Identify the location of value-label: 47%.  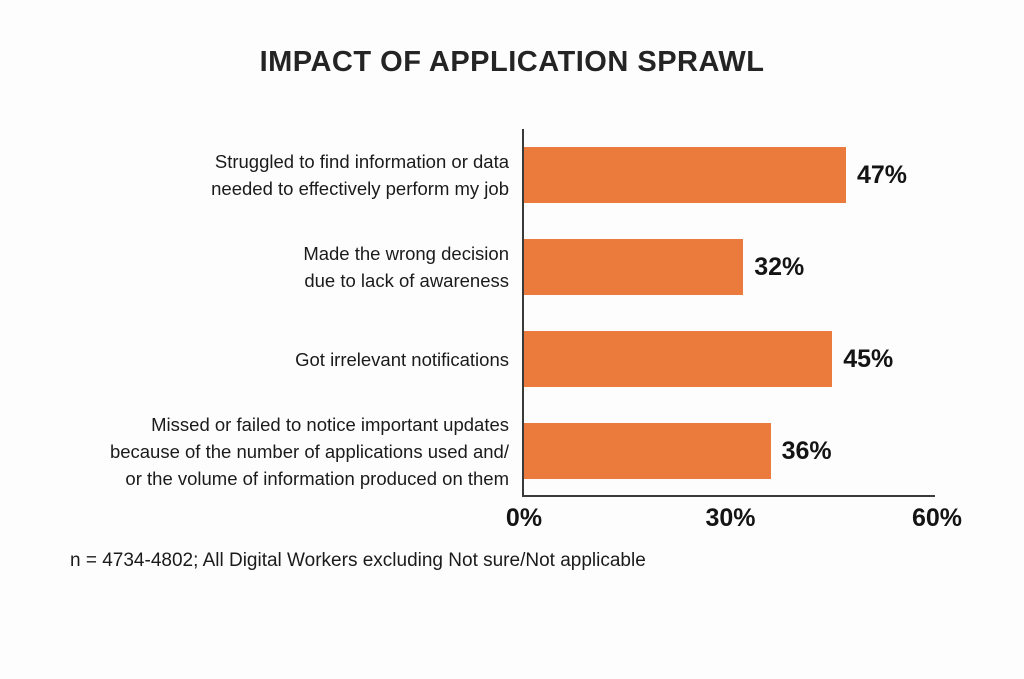
(881, 174).